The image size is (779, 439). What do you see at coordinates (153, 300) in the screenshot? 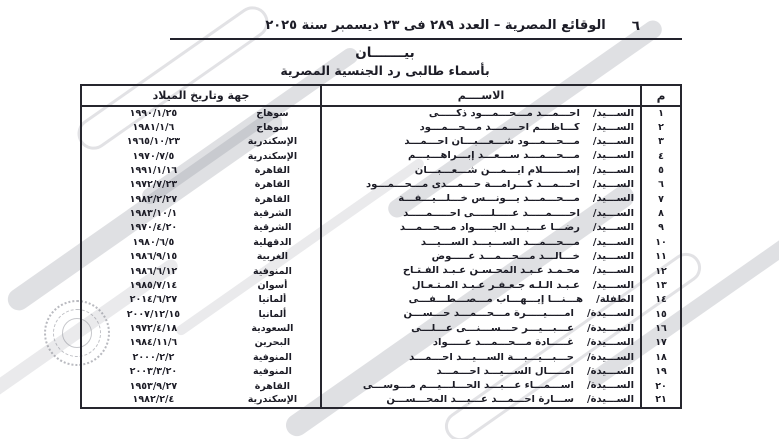
I see `birth-date: ٢٠١٤/٦/٢٧` at bounding box center [153, 300].